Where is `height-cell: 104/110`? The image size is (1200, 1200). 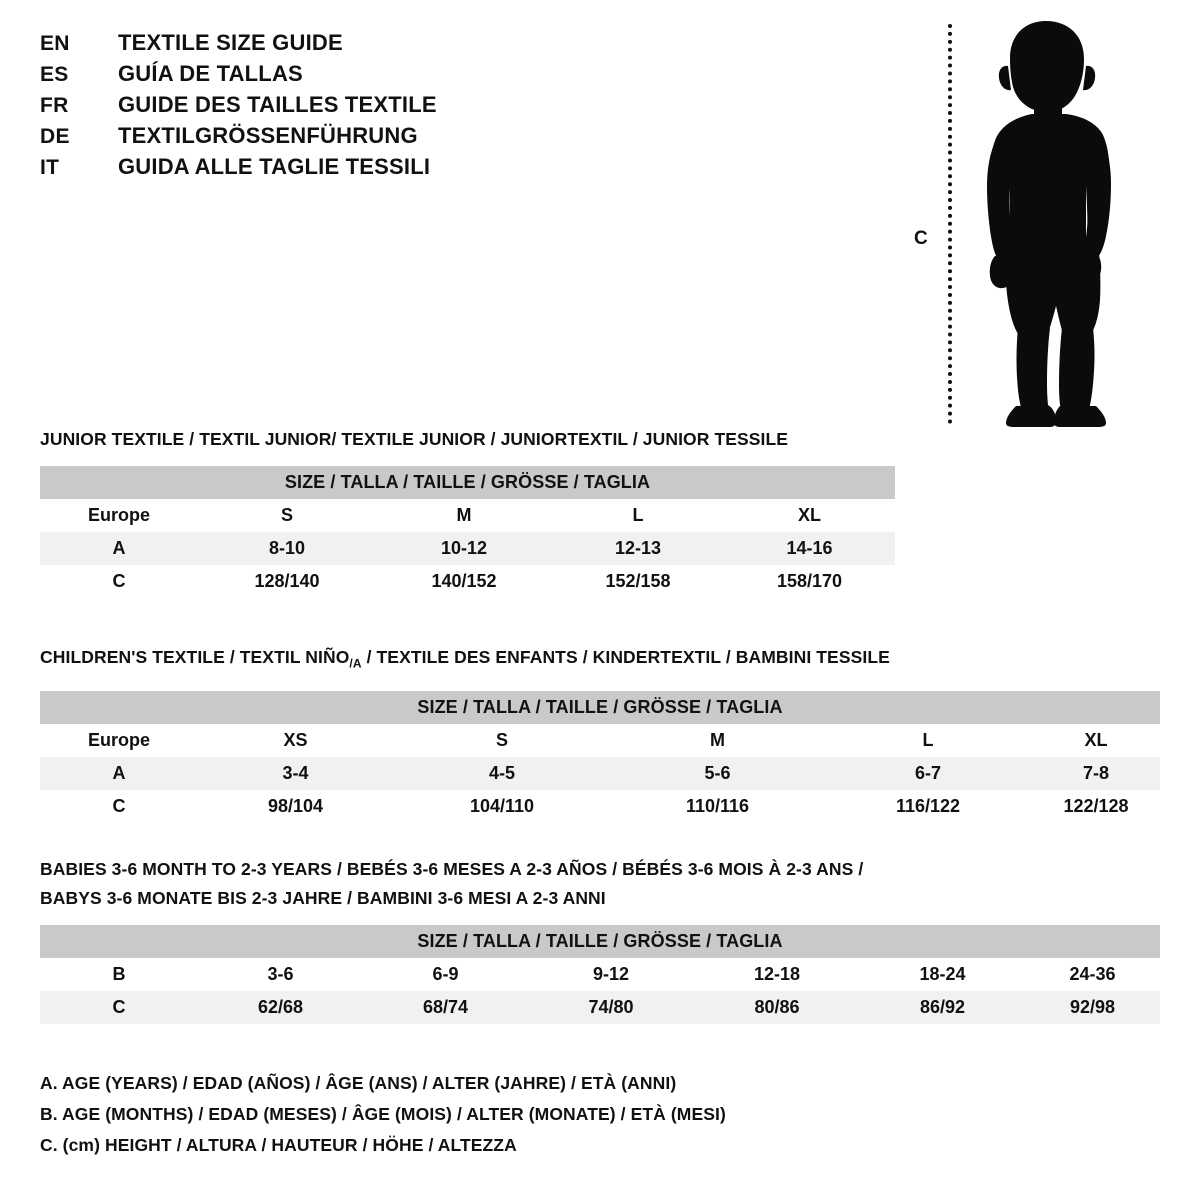
height-cell: 104/110 is located at coordinates (502, 805).